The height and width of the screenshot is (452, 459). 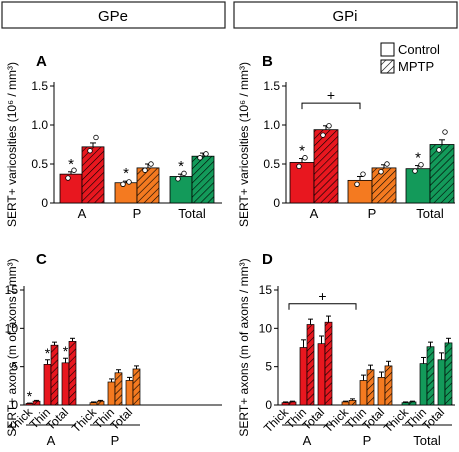 I want to click on header-box-gpe, so click(x=113, y=15).